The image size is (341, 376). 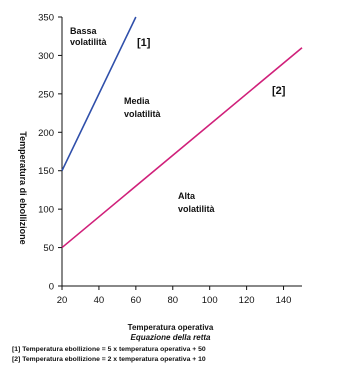 I want to click on x-tick-label: 140, so click(x=284, y=300).